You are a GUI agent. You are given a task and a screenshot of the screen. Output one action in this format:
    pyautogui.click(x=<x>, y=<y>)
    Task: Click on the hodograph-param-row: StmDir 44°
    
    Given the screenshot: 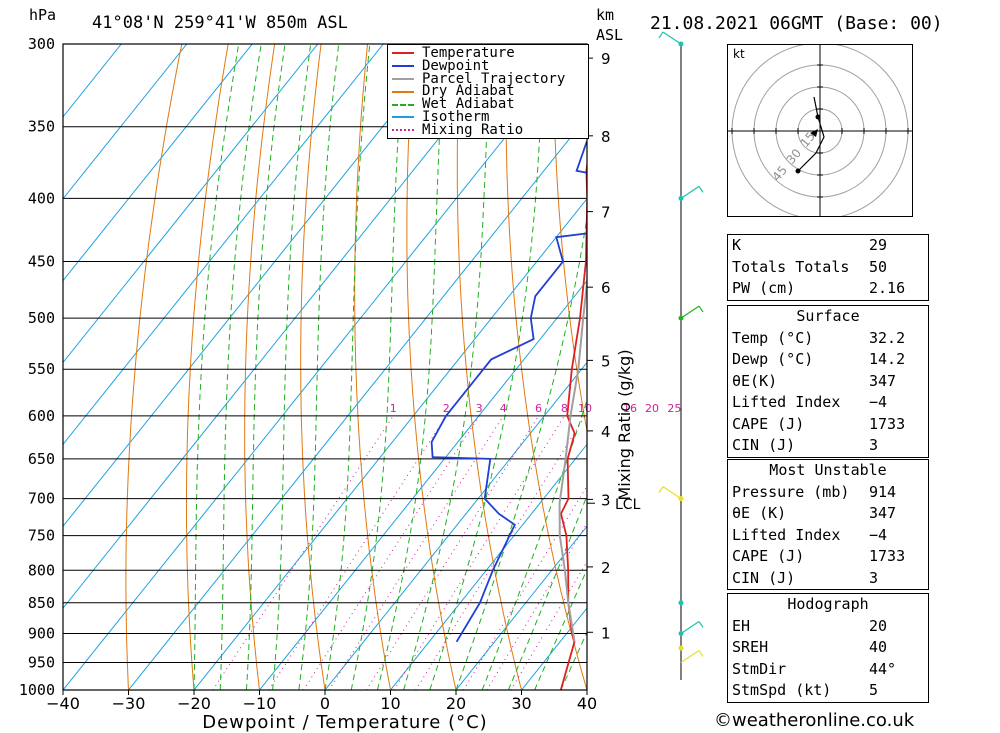 What is the action you would take?
    pyautogui.click(x=828, y=670)
    